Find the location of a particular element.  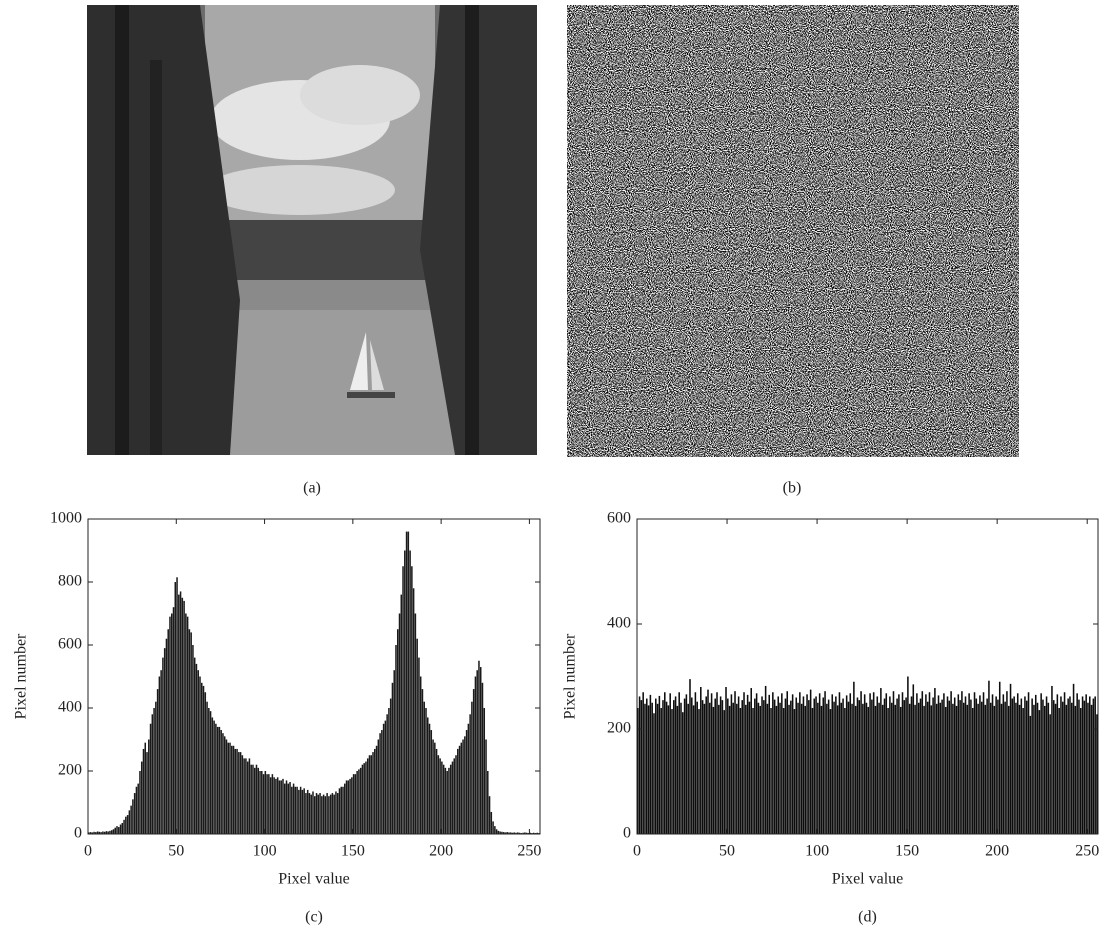

y-tick-label: 0 is located at coordinates (78, 833).